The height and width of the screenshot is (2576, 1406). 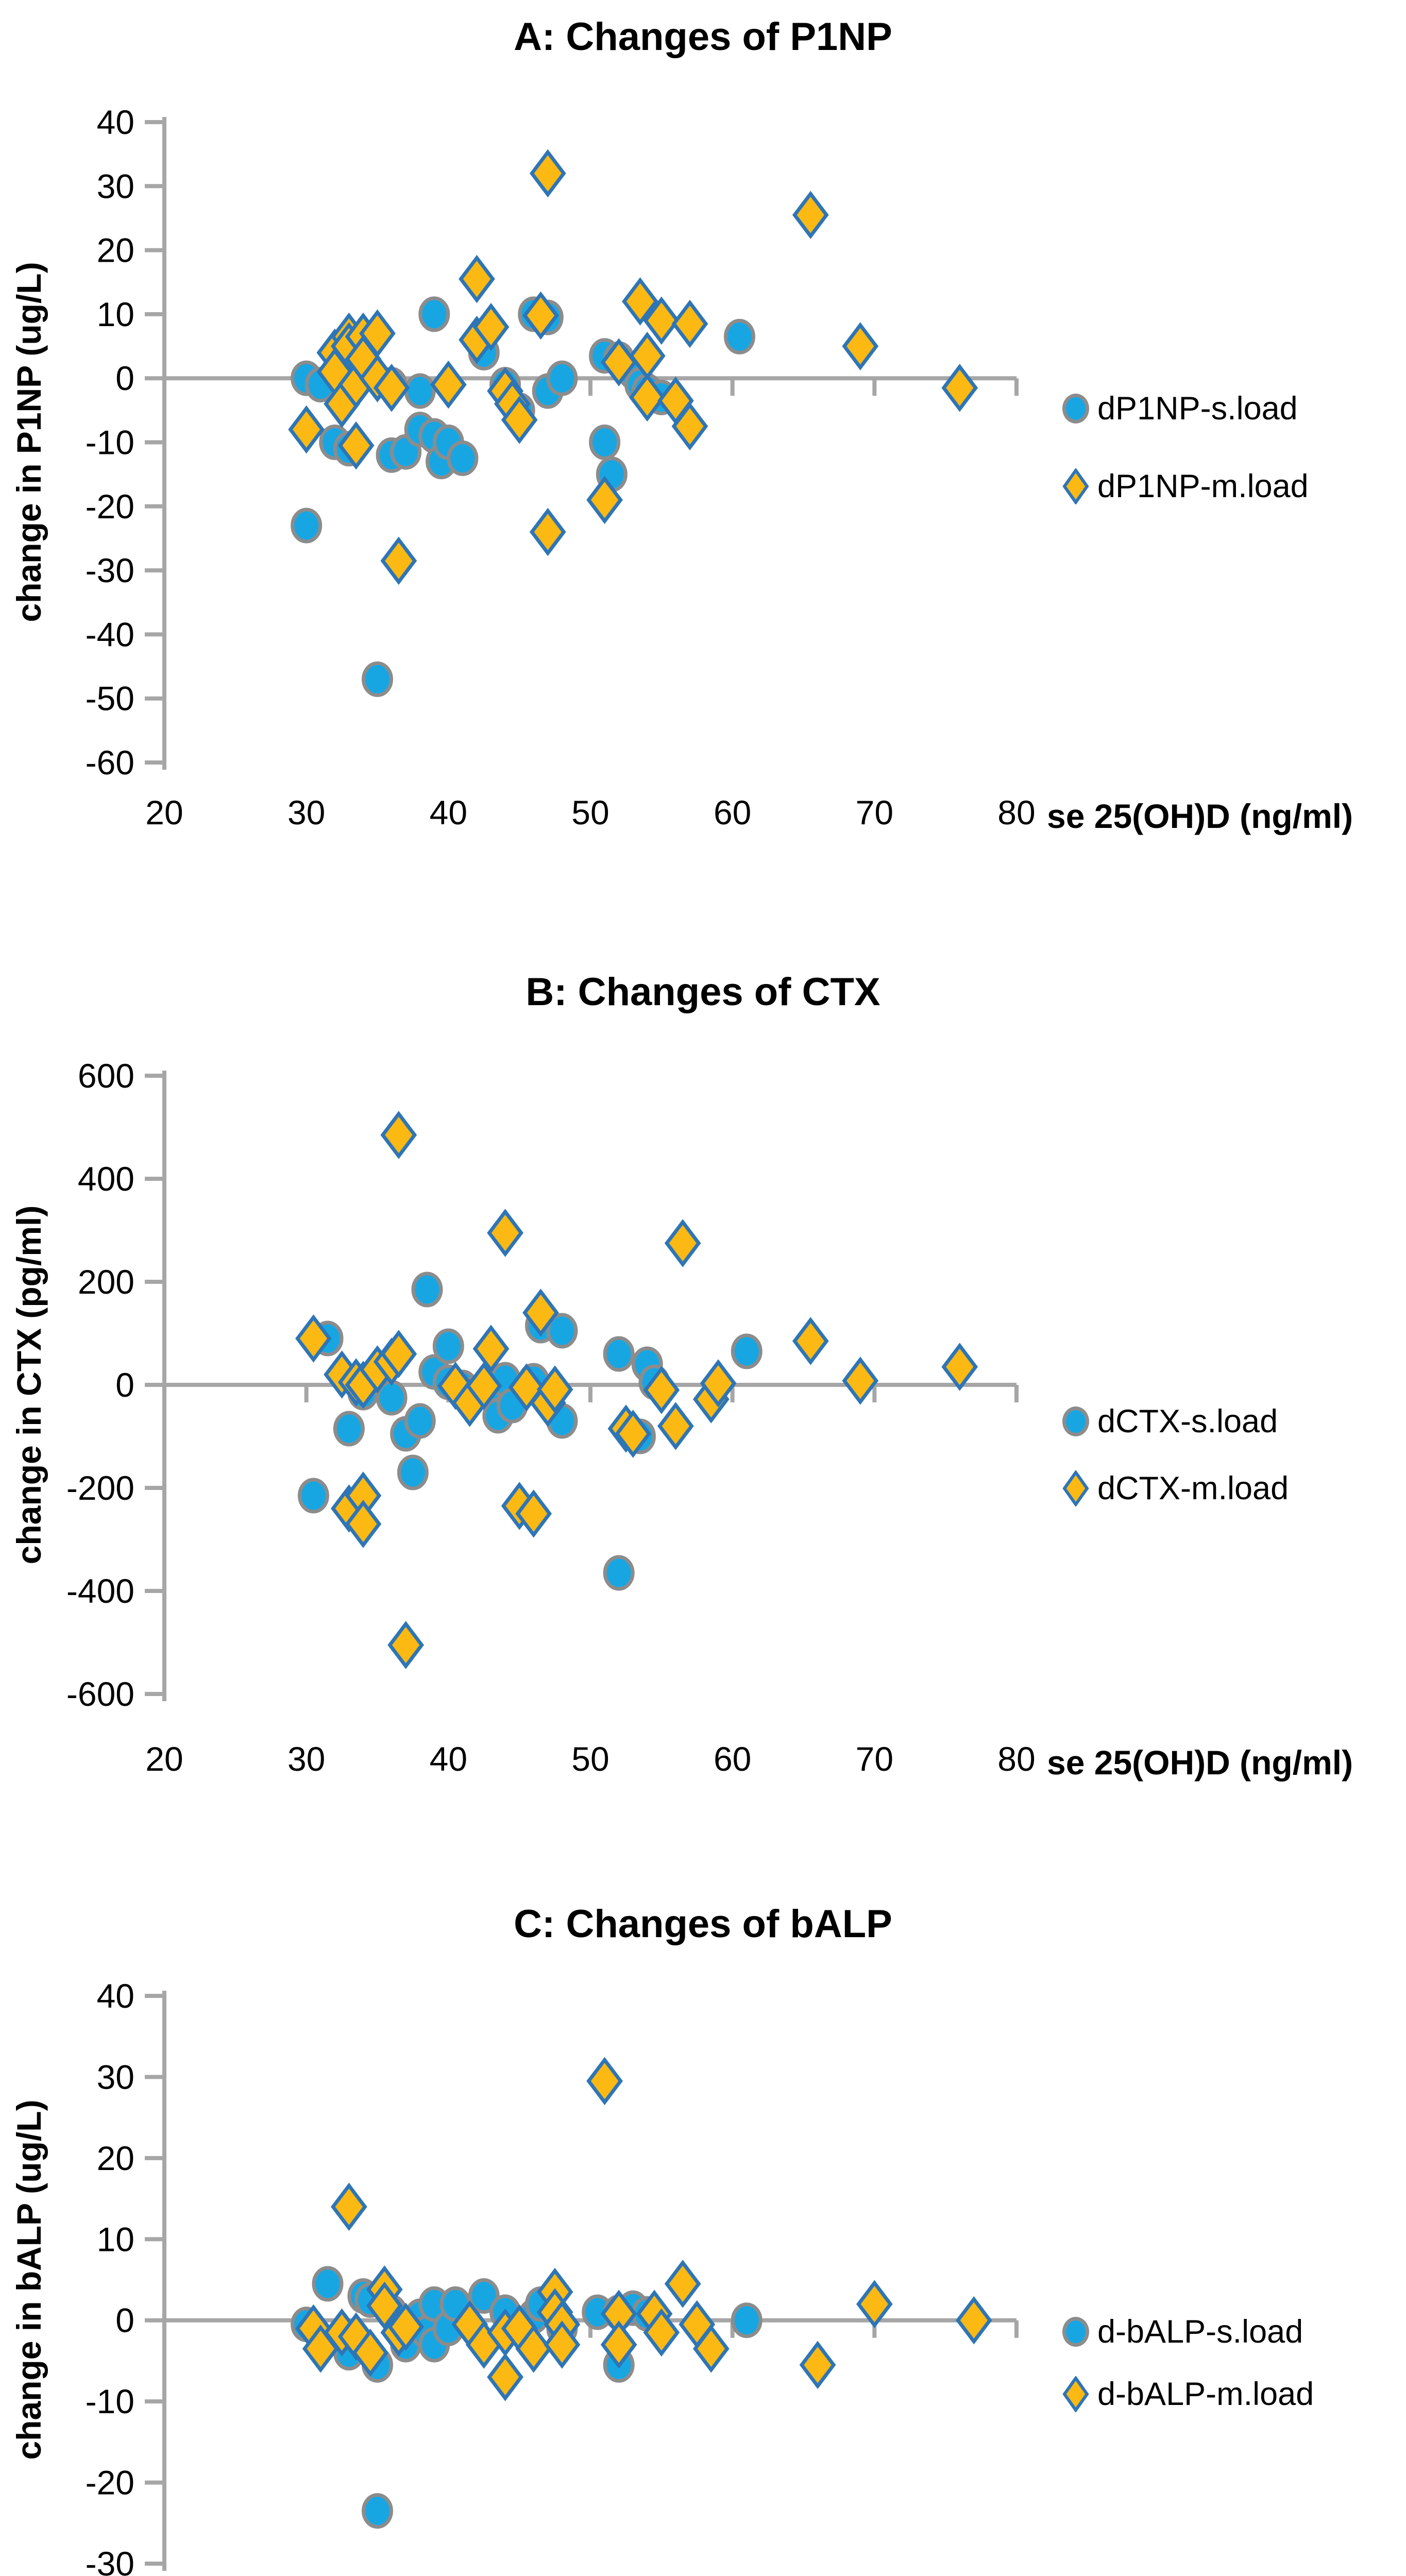 I want to click on y-tick-label: -60, so click(x=110, y=762).